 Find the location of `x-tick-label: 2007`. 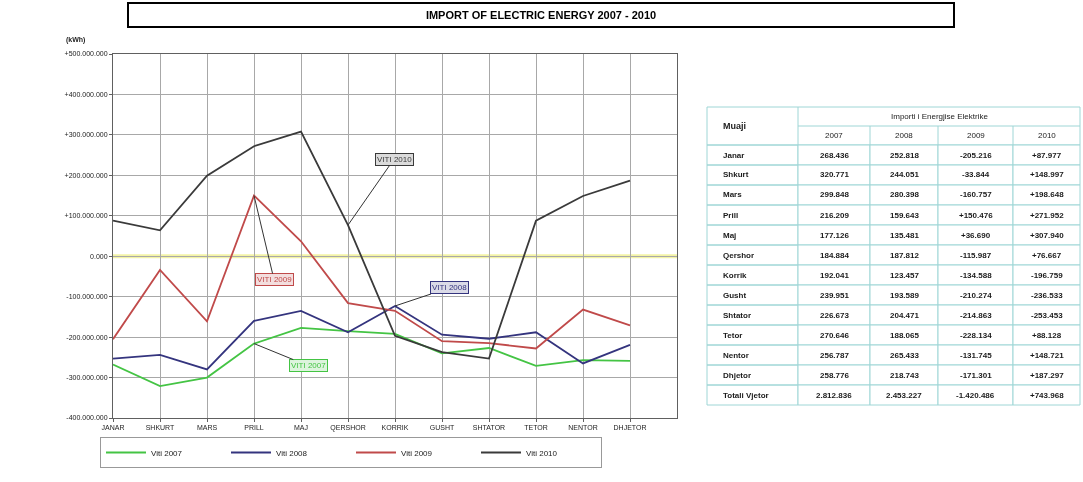

x-tick-label: 2007 is located at coordinates (834, 135).